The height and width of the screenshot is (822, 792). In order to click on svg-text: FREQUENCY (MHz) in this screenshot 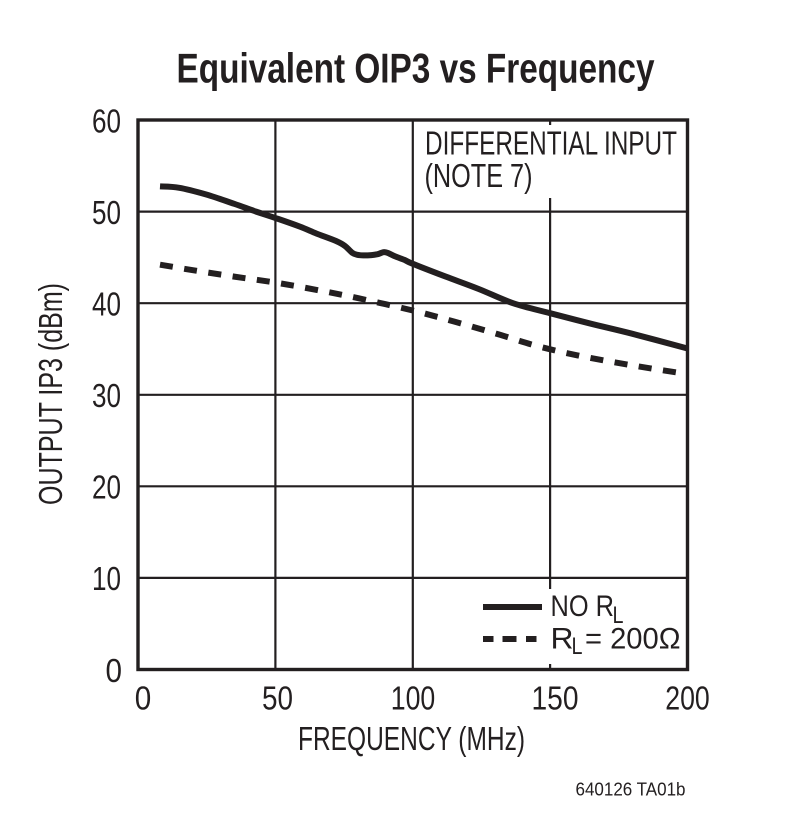, I will do `click(411, 738)`.